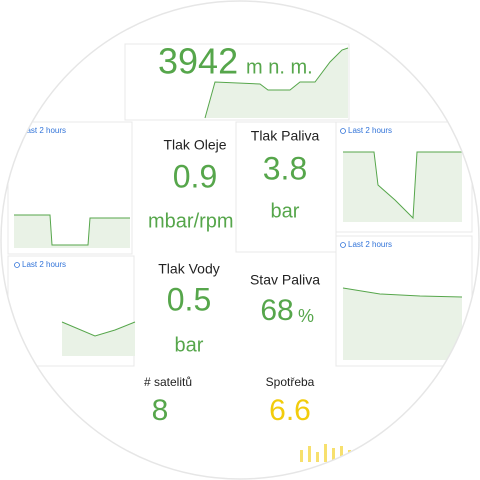 Image resolution: width=480 pixels, height=480 pixels. I want to click on panel-value: 0.5, so click(189, 299).